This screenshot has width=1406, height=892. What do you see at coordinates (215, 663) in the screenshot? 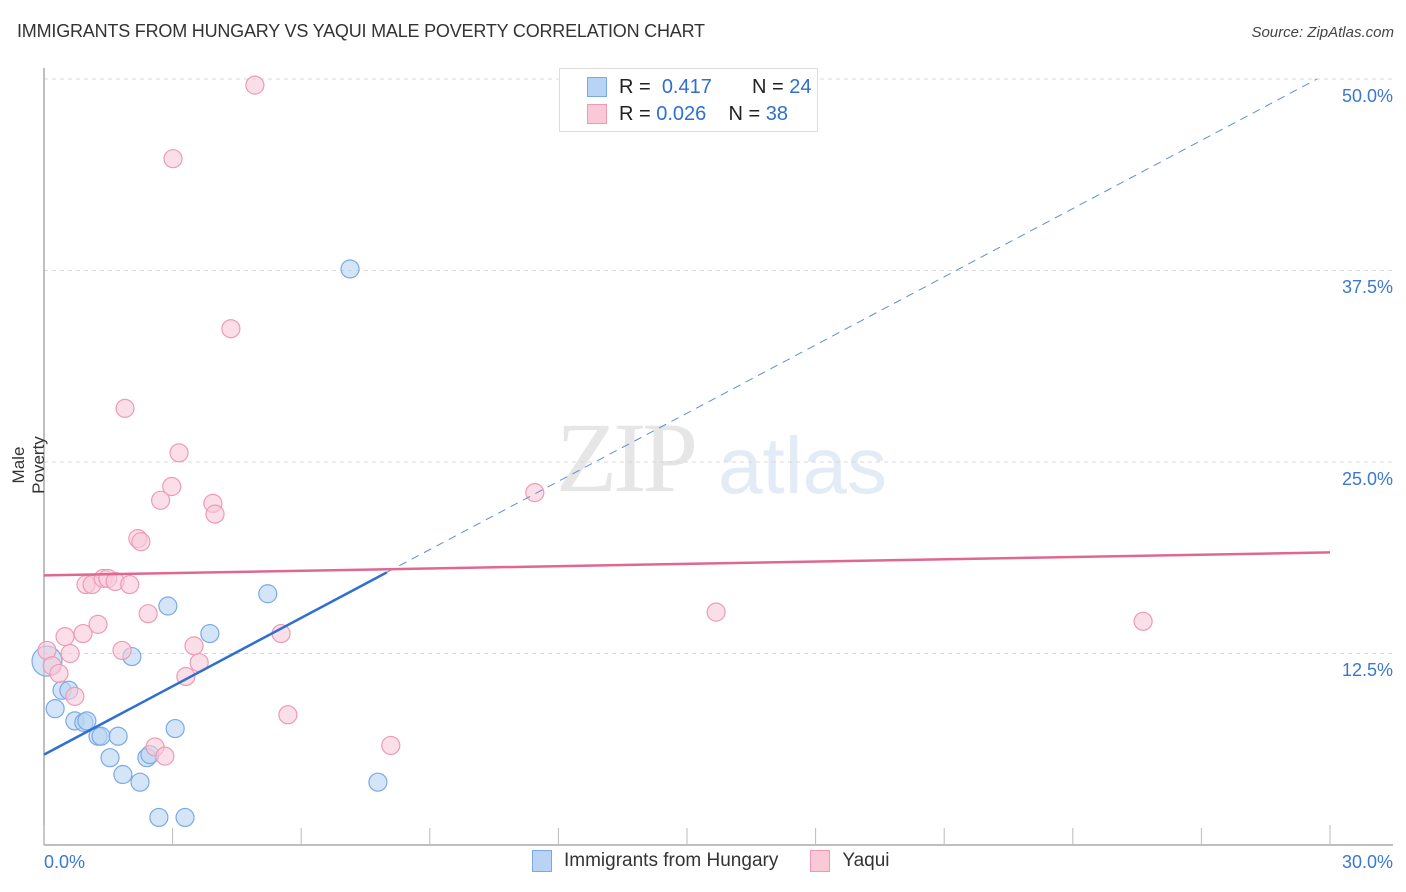
I see `hungary-trend-line` at bounding box center [215, 663].